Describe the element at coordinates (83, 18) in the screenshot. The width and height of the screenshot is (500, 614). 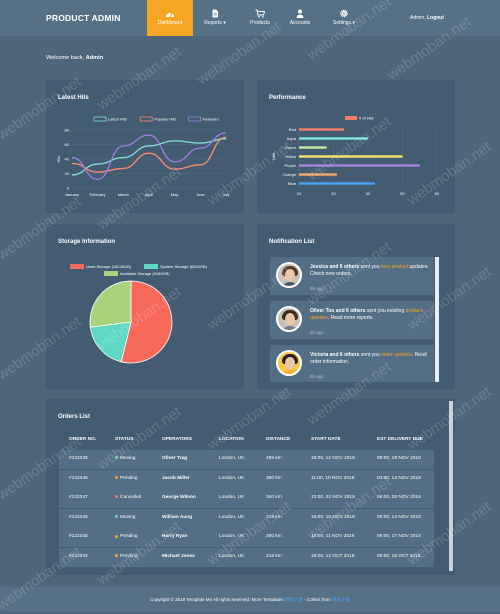
I see `brand-logo: PRODUCT ADMIN` at that location.